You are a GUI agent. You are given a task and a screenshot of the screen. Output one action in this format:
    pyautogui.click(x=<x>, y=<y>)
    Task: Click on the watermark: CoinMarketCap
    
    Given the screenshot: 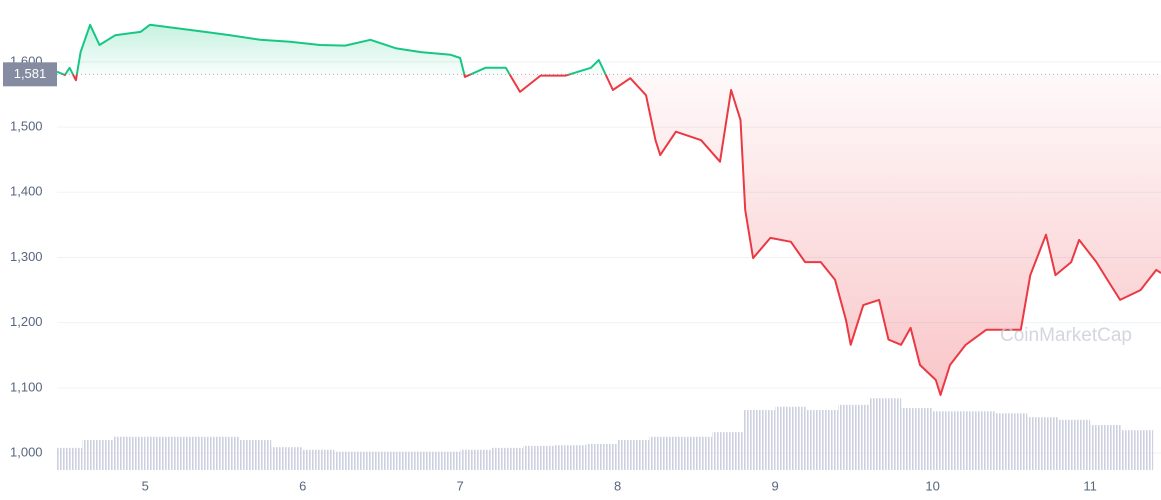 What is the action you would take?
    pyautogui.click(x=1066, y=335)
    